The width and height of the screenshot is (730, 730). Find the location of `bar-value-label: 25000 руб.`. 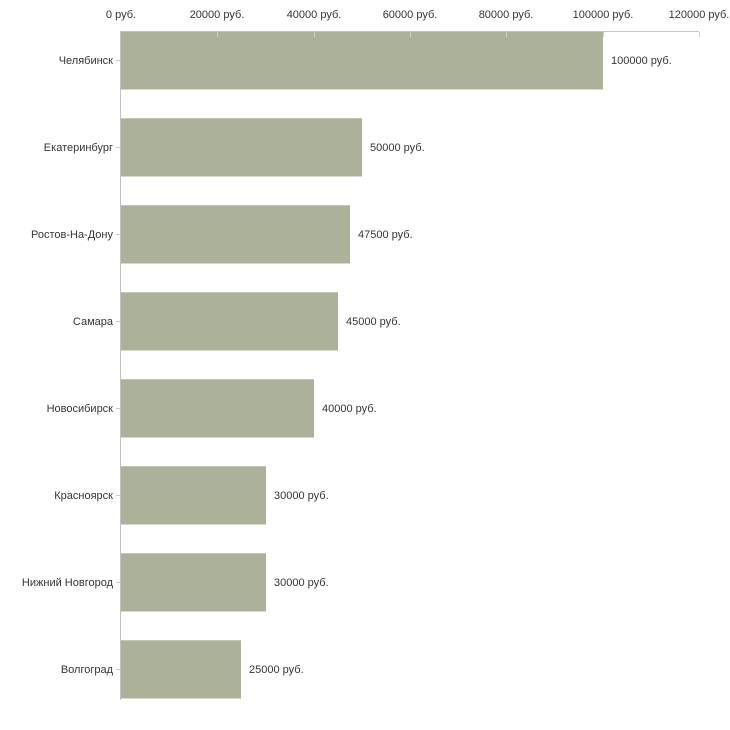

bar-value-label: 25000 руб. is located at coordinates (276, 669).